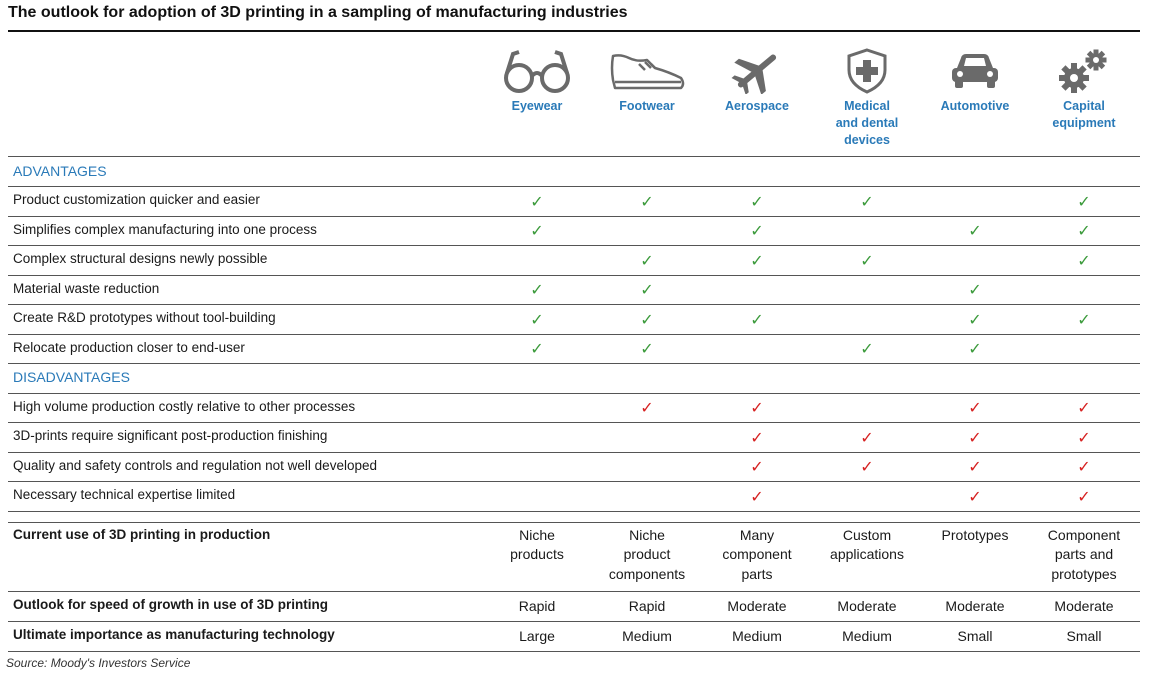  I want to click on summary-rule, so click(574, 522).